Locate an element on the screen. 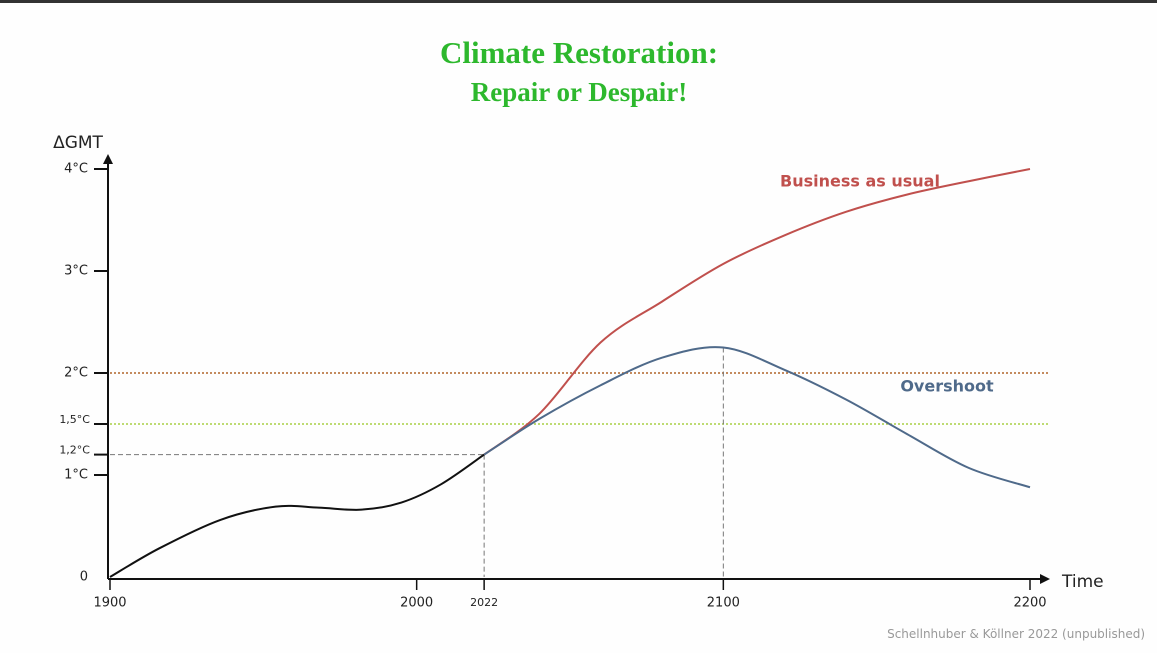 Image resolution: width=1157 pixels, height=653 pixels. chart-subtitle: Repair or Despair! is located at coordinates (579, 92).